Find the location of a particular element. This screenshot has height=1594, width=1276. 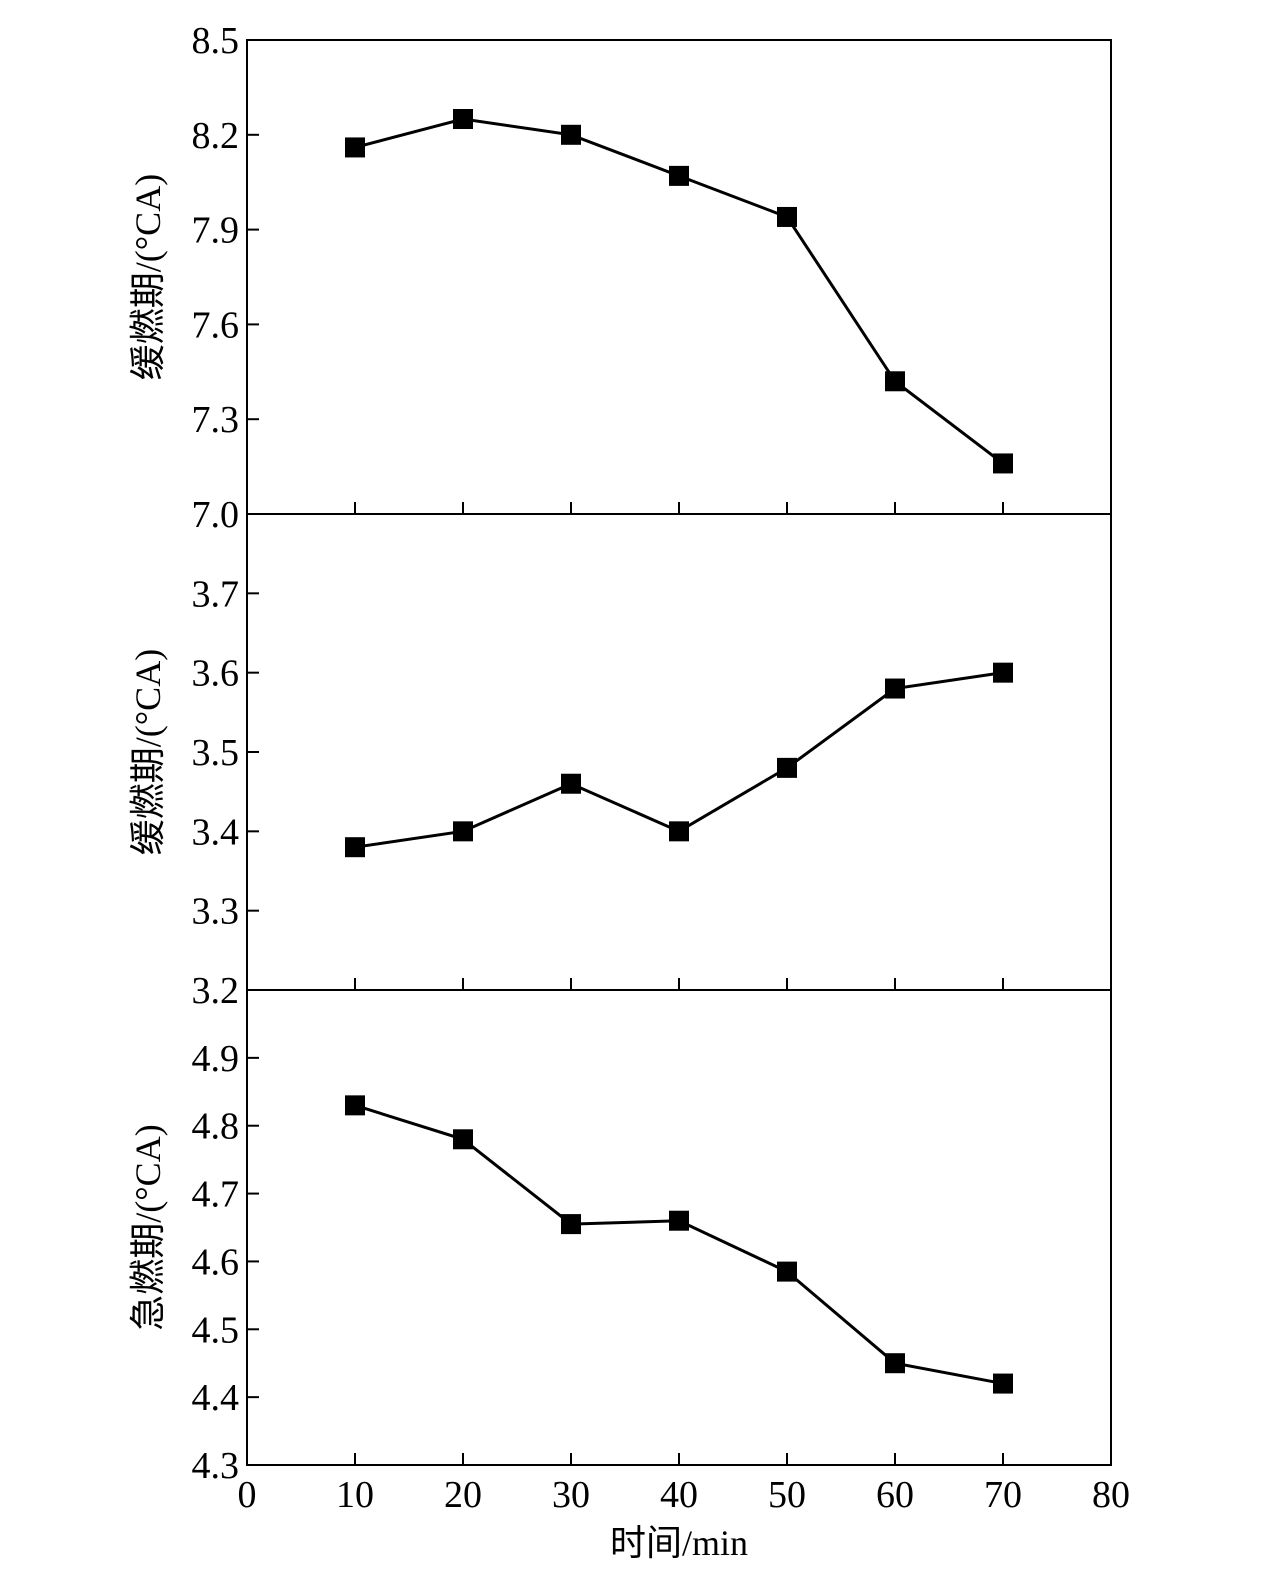

y-tick-label: 4.8 is located at coordinates (216, 1127).